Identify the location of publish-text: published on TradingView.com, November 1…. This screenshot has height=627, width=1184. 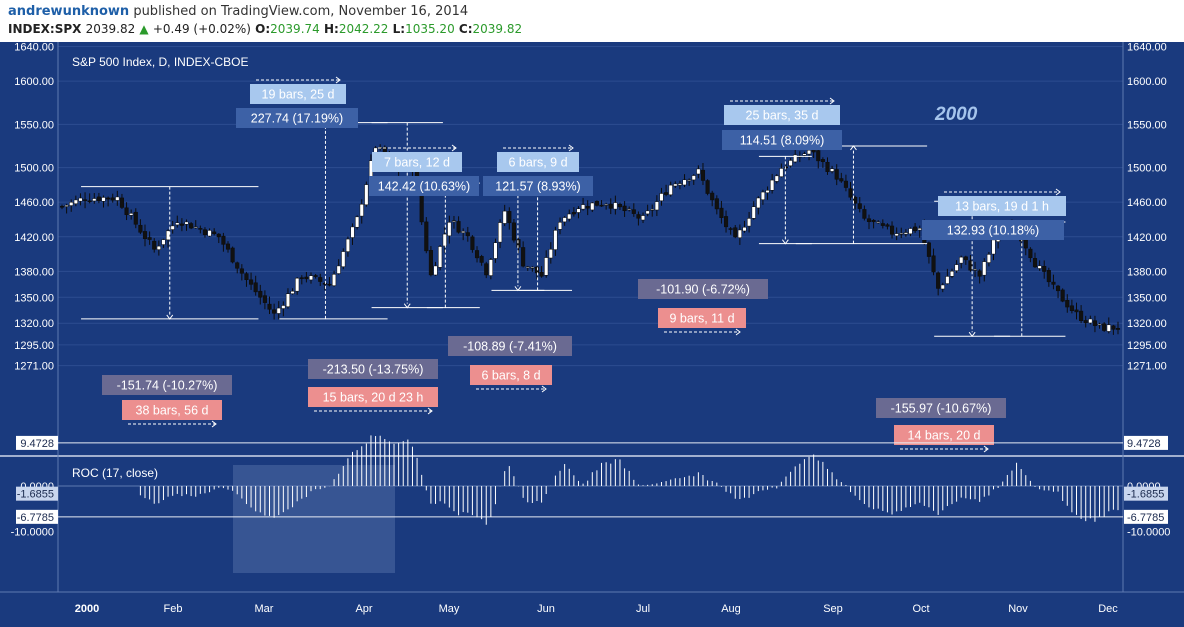
(299, 11).